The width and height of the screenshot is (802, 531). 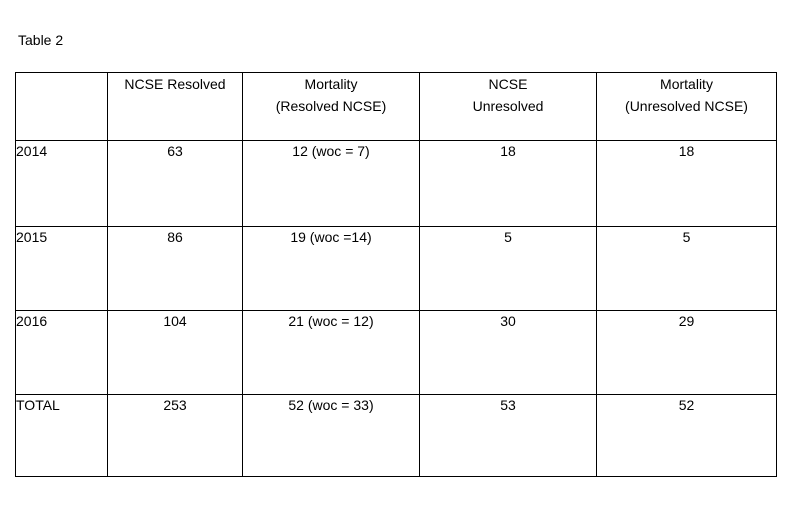 What do you see at coordinates (508, 435) in the screenshot?
I see `cell-total-ncse-unresolved: 53` at bounding box center [508, 435].